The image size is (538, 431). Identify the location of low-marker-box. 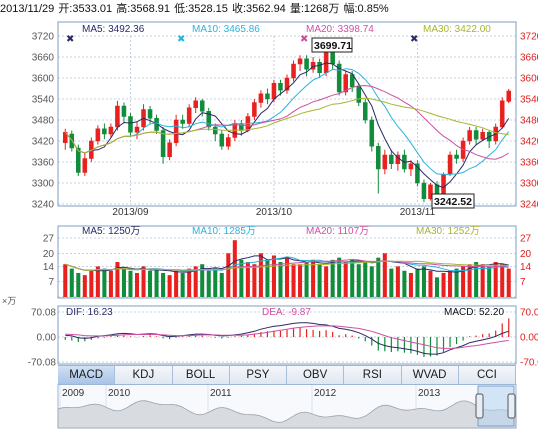
(453, 201).